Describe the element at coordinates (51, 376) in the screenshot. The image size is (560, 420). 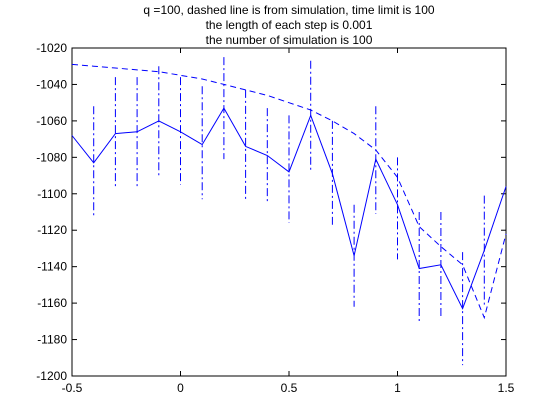
I see `y-tick-label: -1200` at that location.